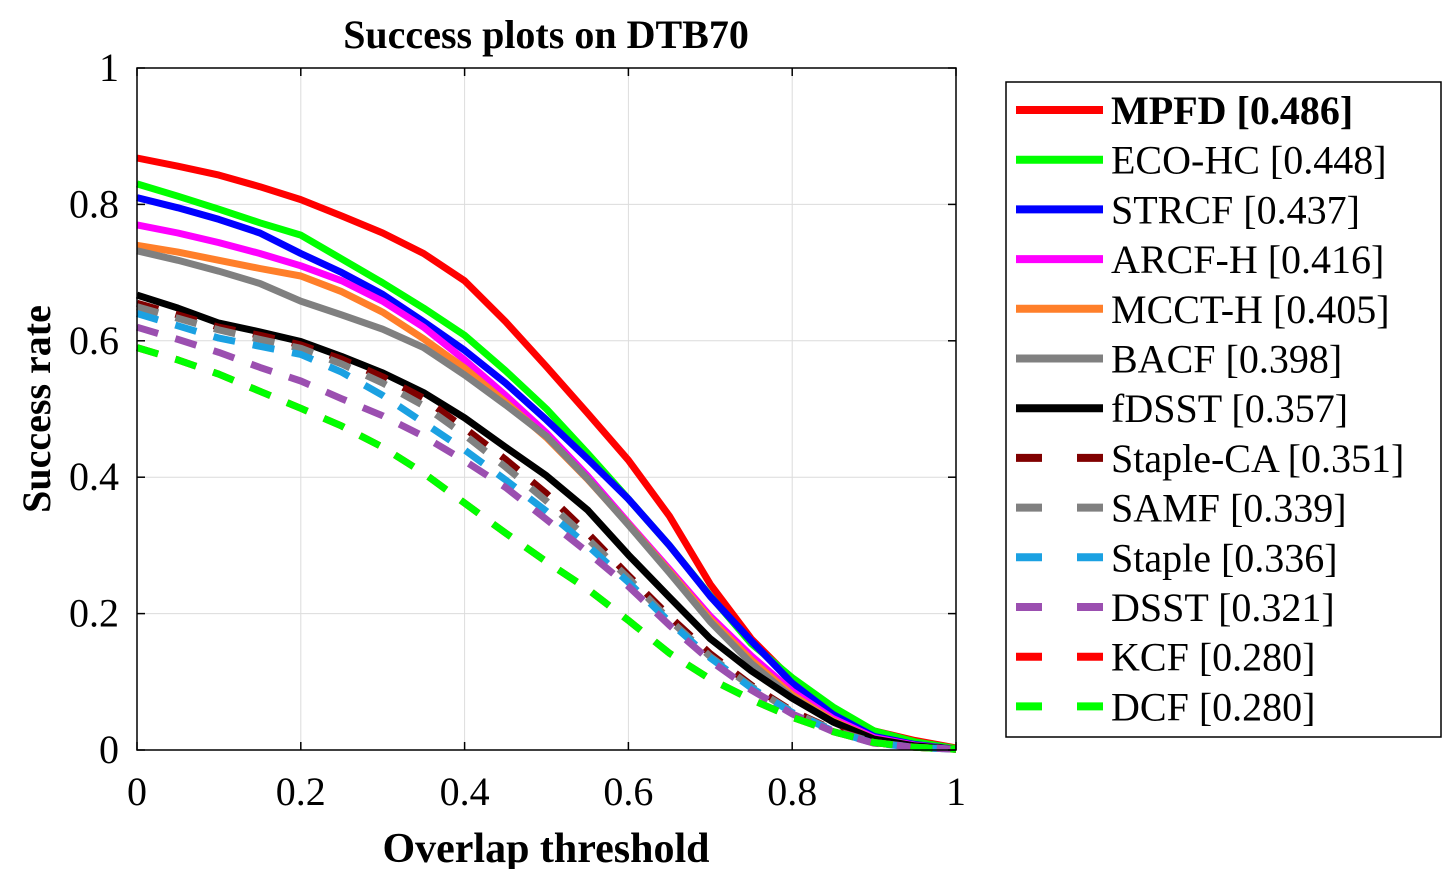  I want to click on legend-label-11: KCF [0.280], so click(1213, 657).